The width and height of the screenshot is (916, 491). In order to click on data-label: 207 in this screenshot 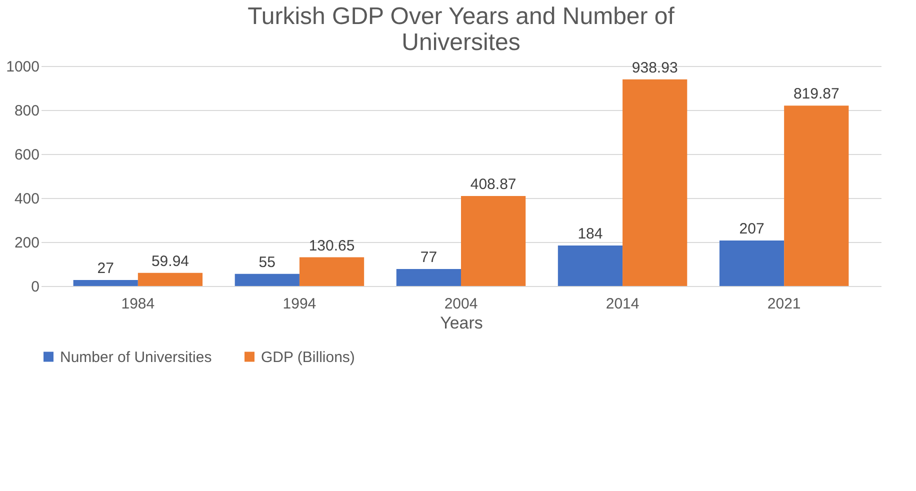, I will do `click(751, 229)`.